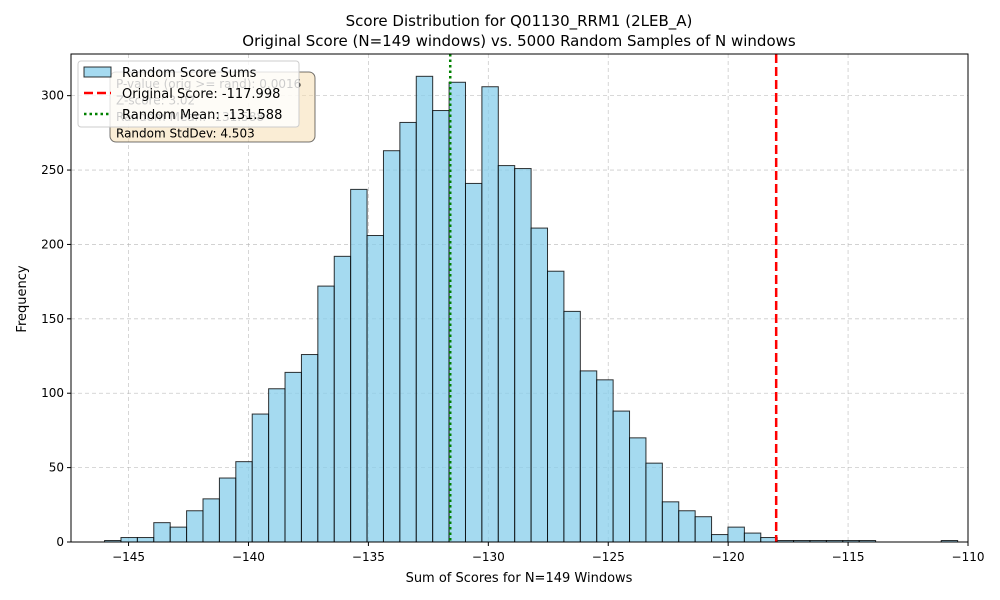 Image resolution: width=1000 pixels, height=600 pixels. Describe the element at coordinates (202, 115) in the screenshot. I see `legend-entry: Random Mean: -131.588` at that location.